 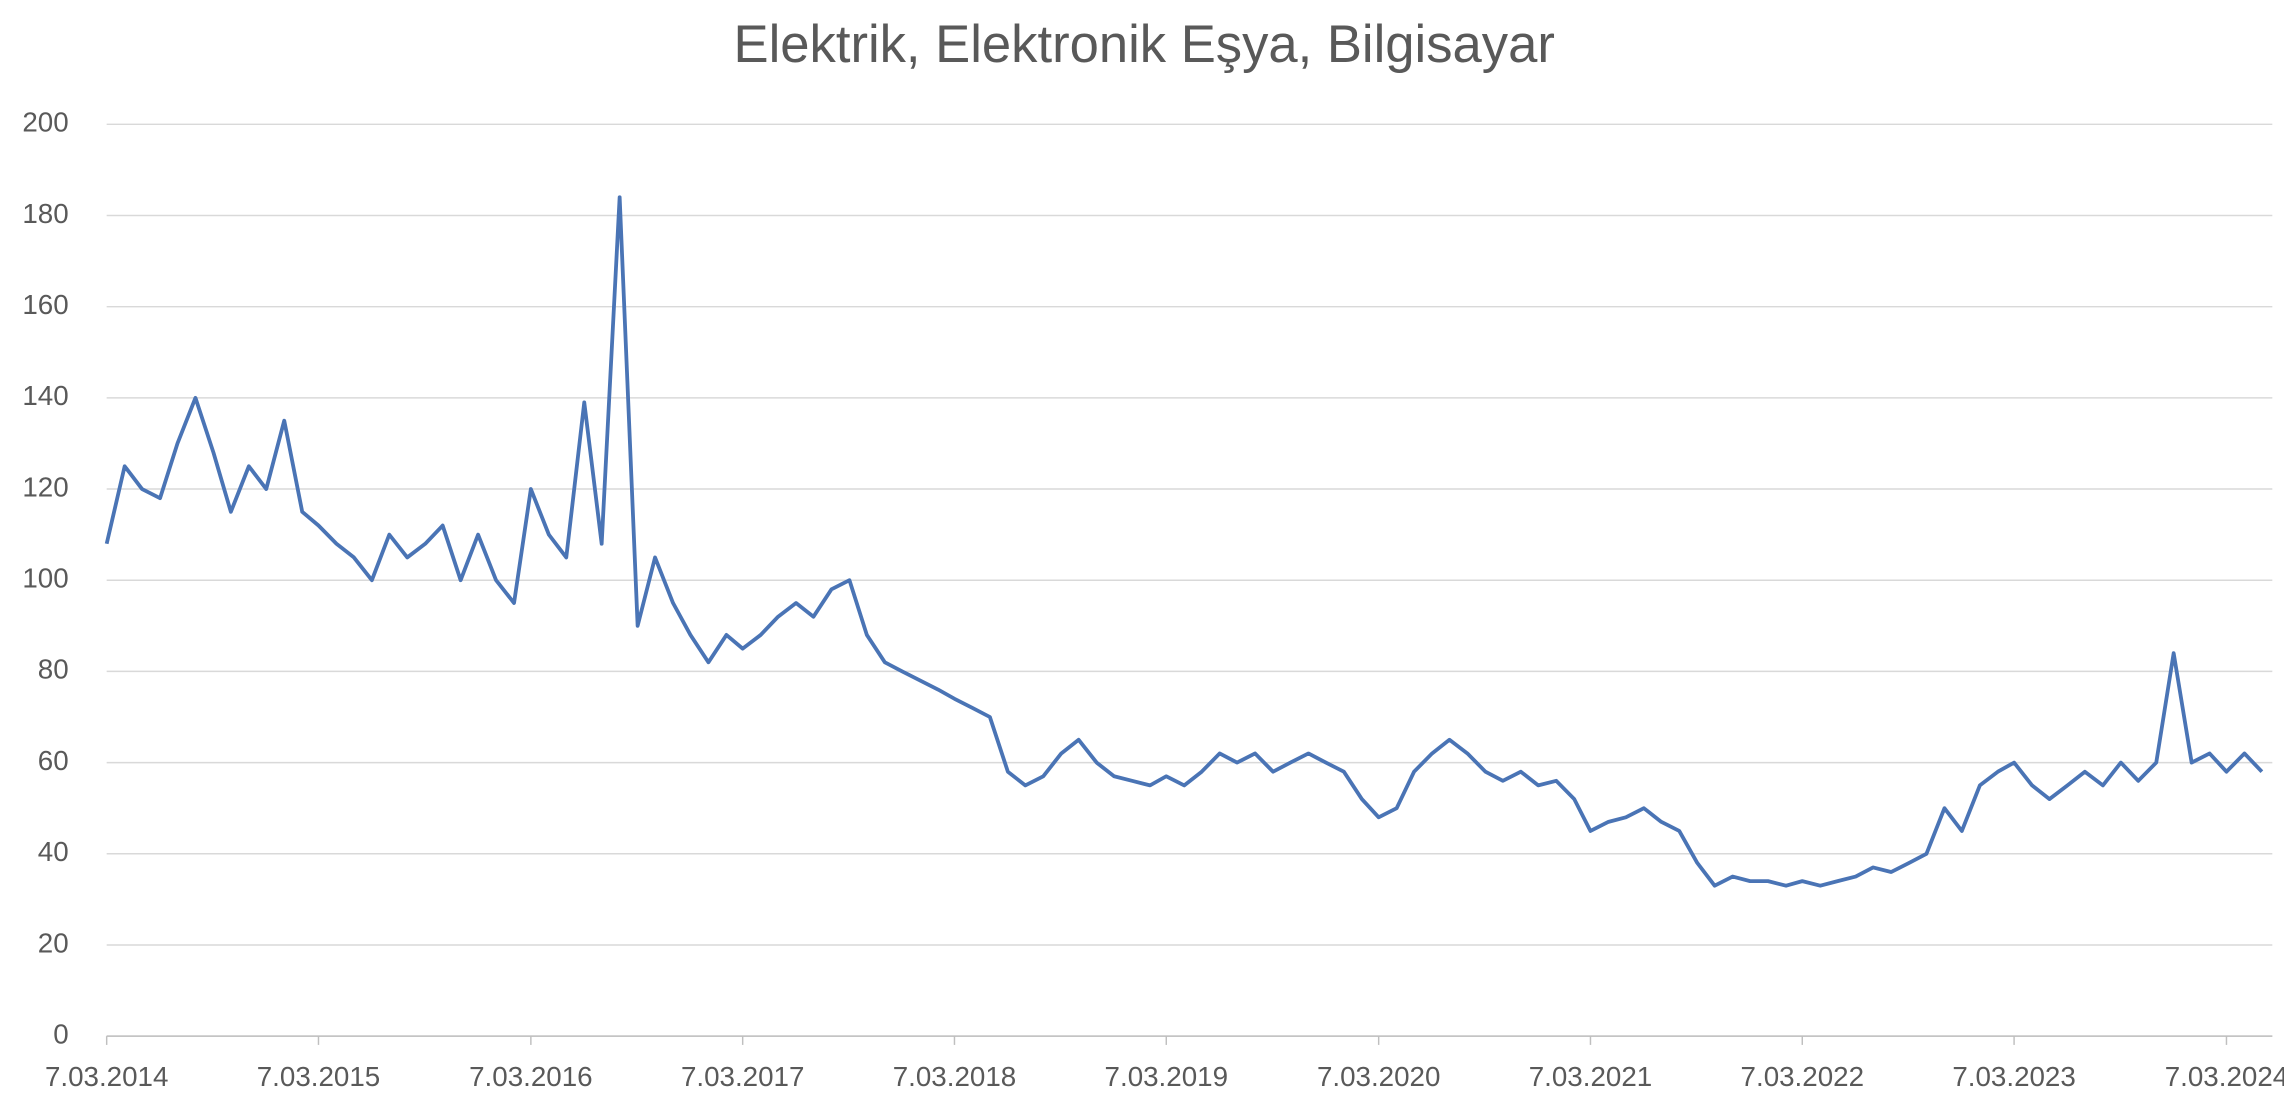 What do you see at coordinates (2013, 1076) in the screenshot?
I see `x-tick-label: 7.03.2023` at bounding box center [2013, 1076].